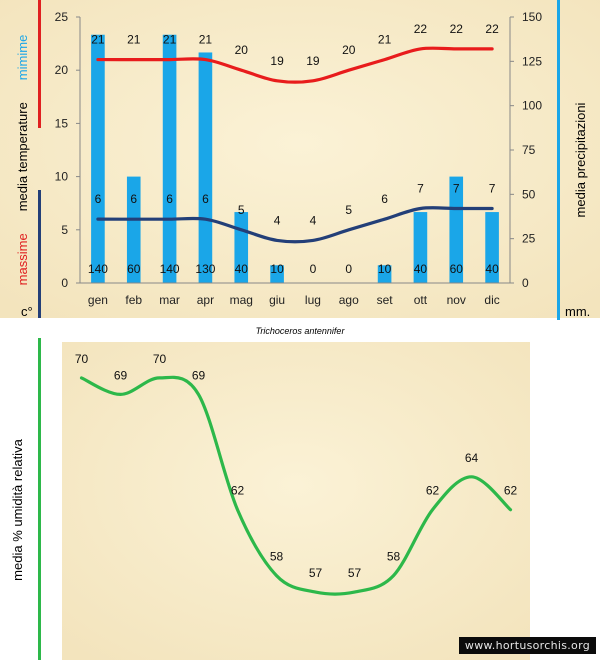 The height and width of the screenshot is (660, 600). What do you see at coordinates (313, 300) in the screenshot?
I see `category-label: lug` at bounding box center [313, 300].